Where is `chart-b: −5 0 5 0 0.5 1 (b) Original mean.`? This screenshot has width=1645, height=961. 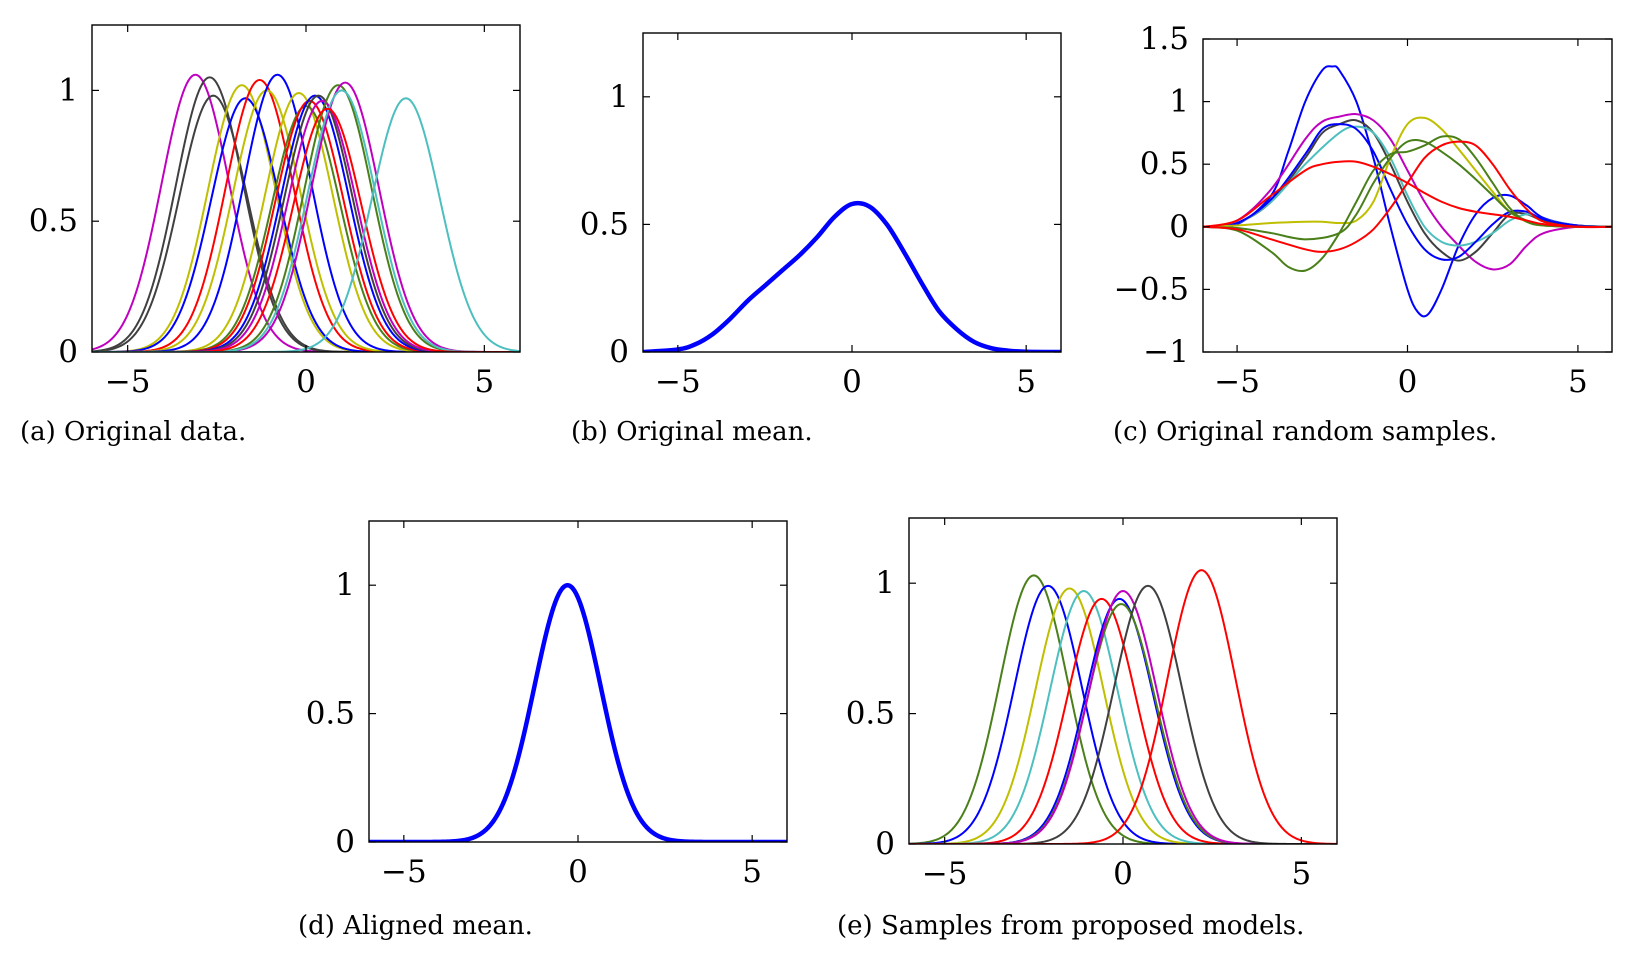 chart-b: −5 0 5 0 0.5 1 (b) Original mean. is located at coordinates (816, 239).